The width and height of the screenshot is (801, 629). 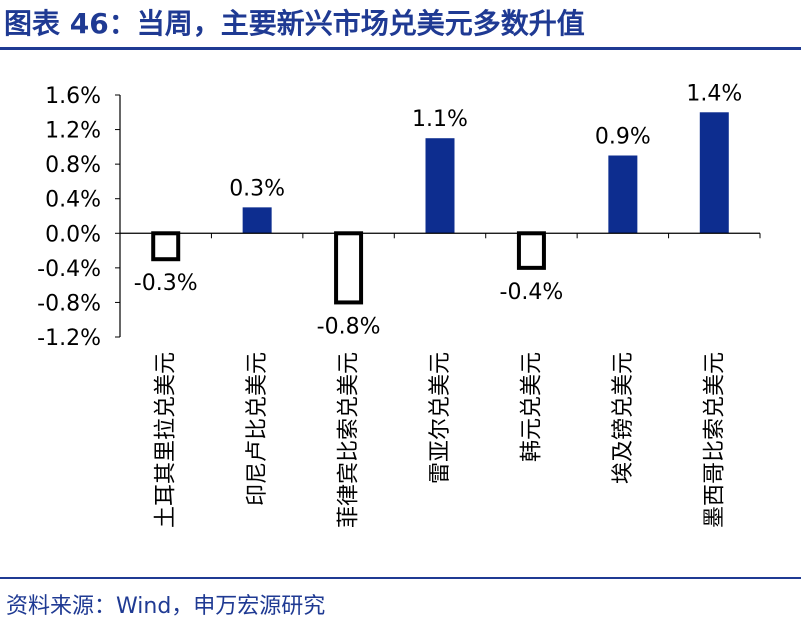 I want to click on category-label: 菲律宾比索兑美元, so click(x=349, y=440).